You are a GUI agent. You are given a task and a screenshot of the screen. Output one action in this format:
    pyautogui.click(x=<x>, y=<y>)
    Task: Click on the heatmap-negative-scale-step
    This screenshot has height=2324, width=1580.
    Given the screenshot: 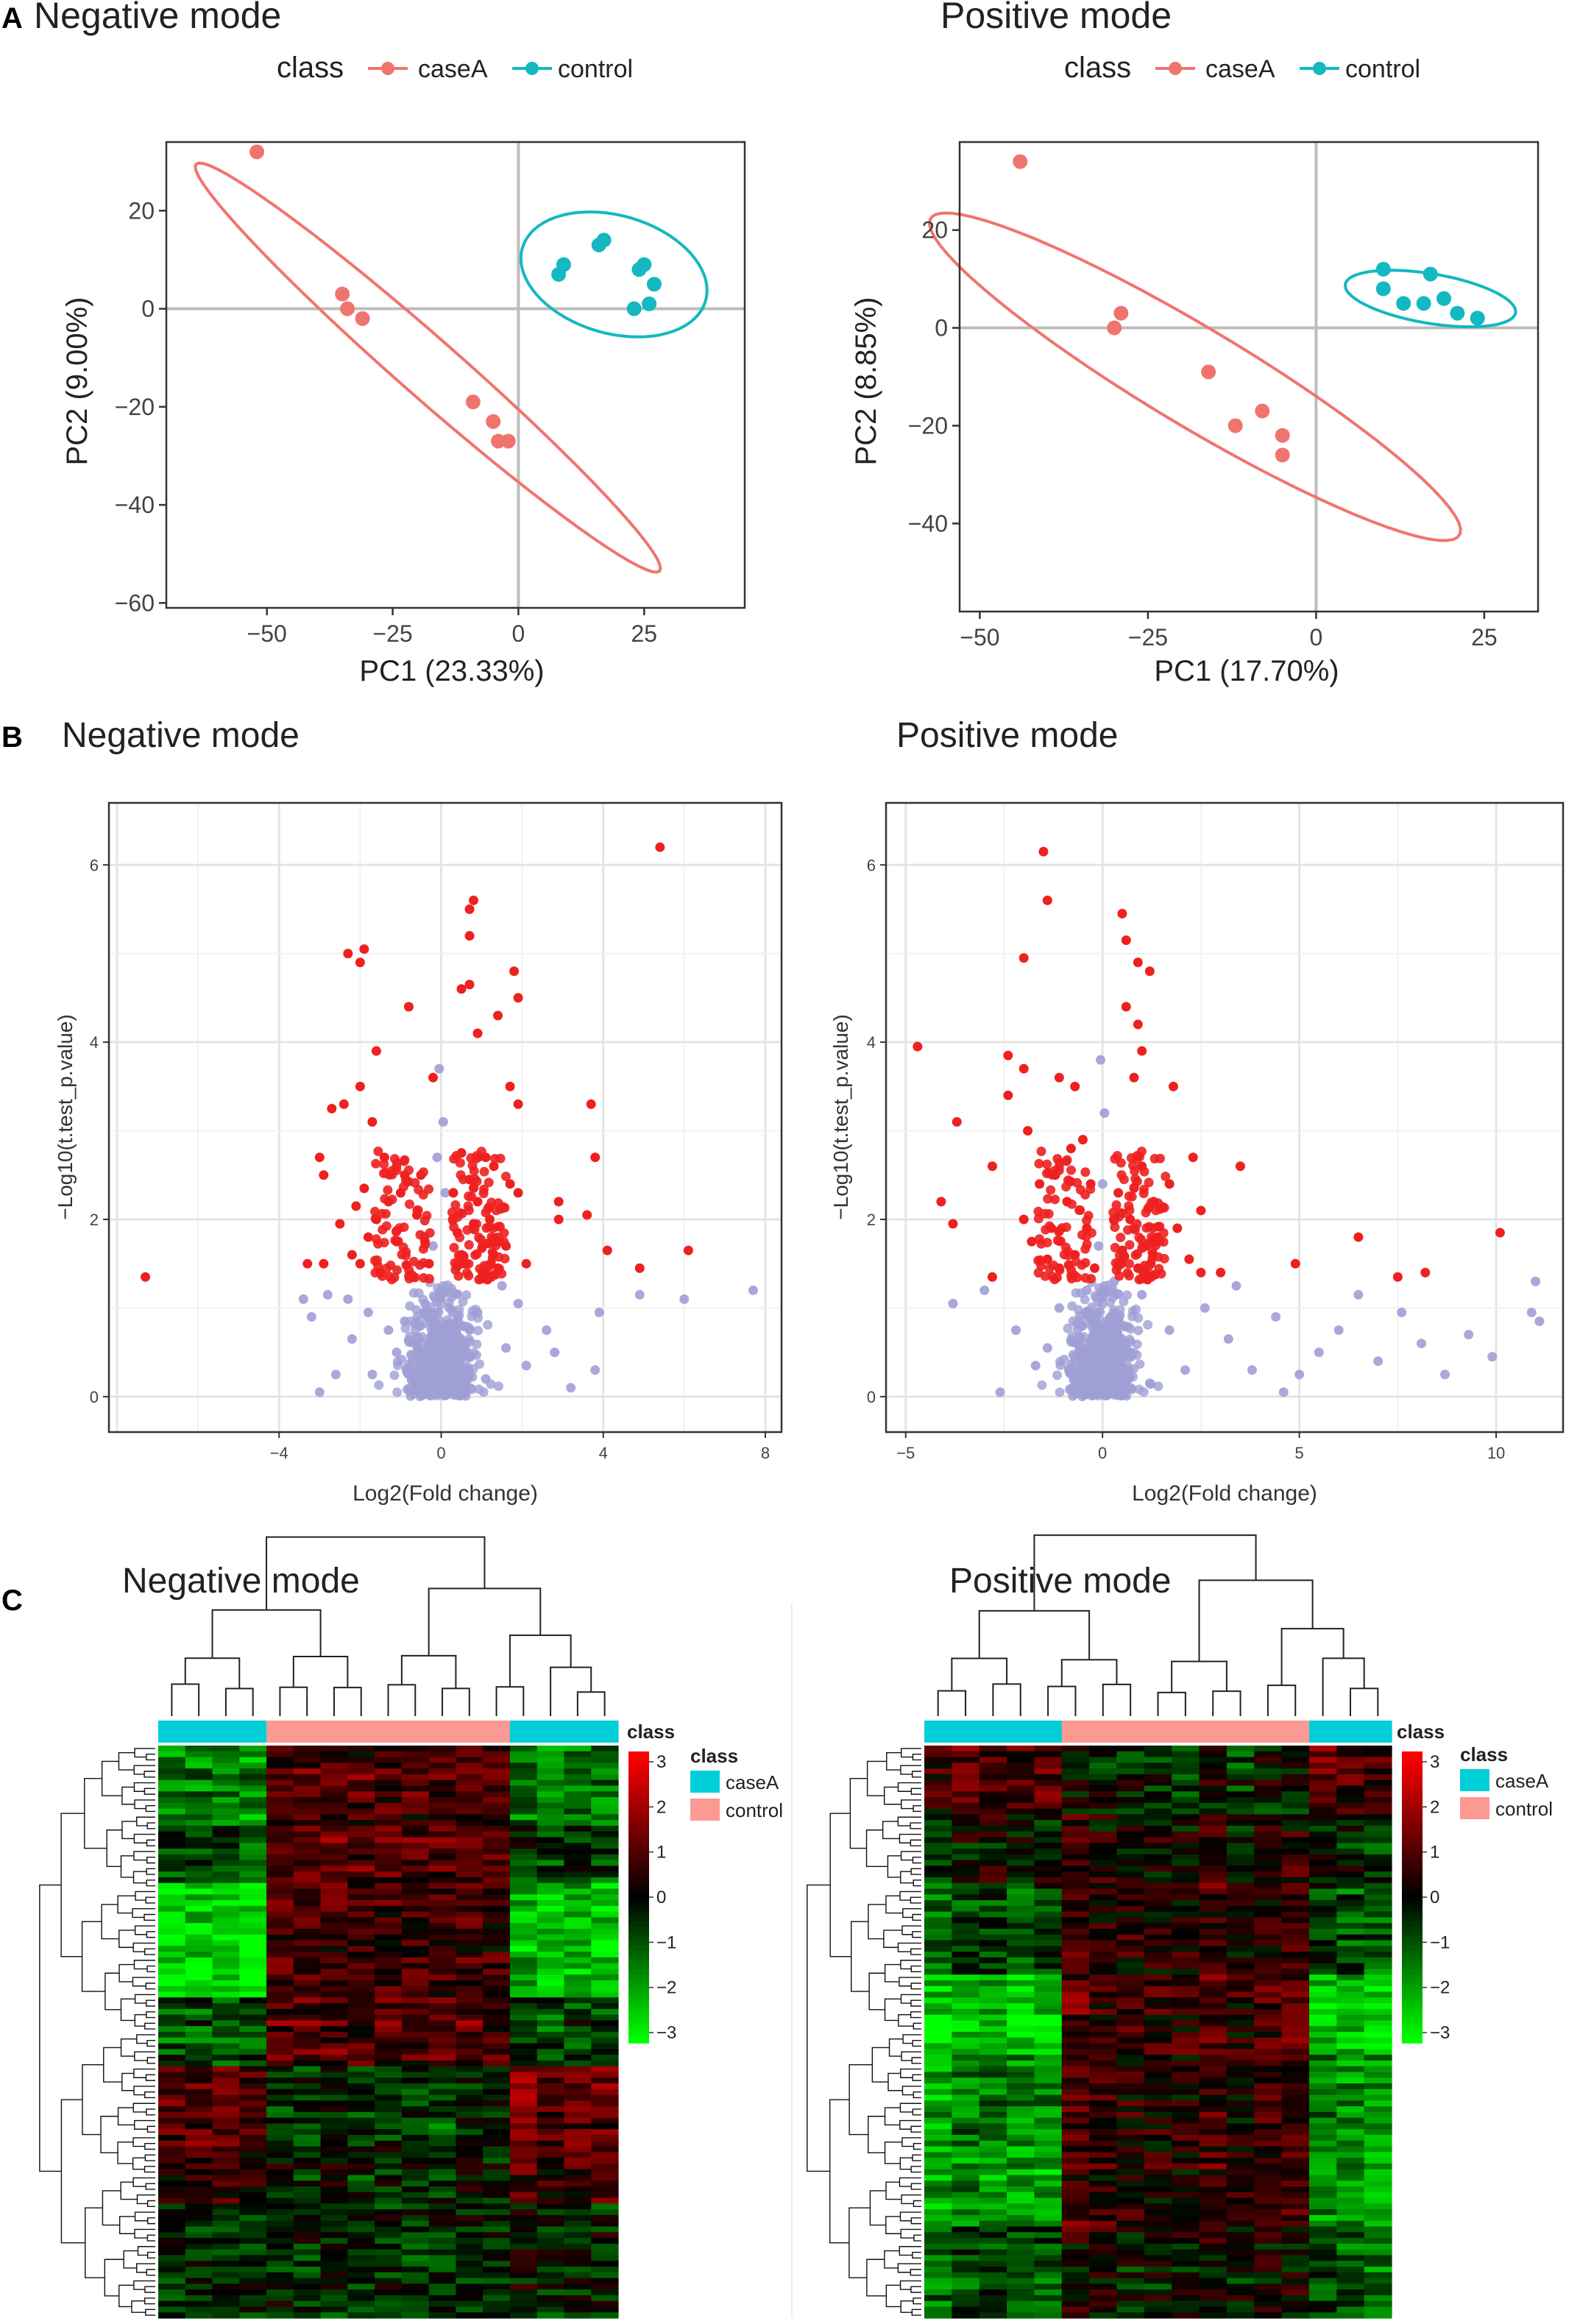 What is the action you would take?
    pyautogui.click(x=638, y=1876)
    